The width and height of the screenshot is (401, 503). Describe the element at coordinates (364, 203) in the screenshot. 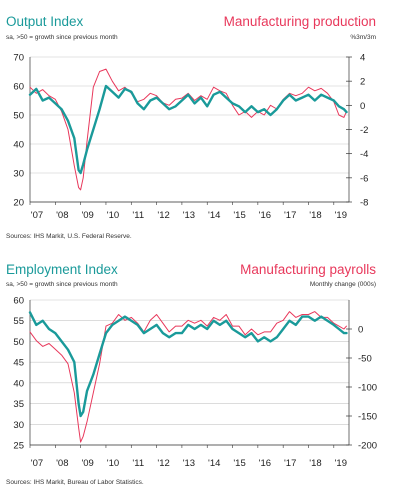

I see `chart1-y-right-tick-label: -8` at that location.